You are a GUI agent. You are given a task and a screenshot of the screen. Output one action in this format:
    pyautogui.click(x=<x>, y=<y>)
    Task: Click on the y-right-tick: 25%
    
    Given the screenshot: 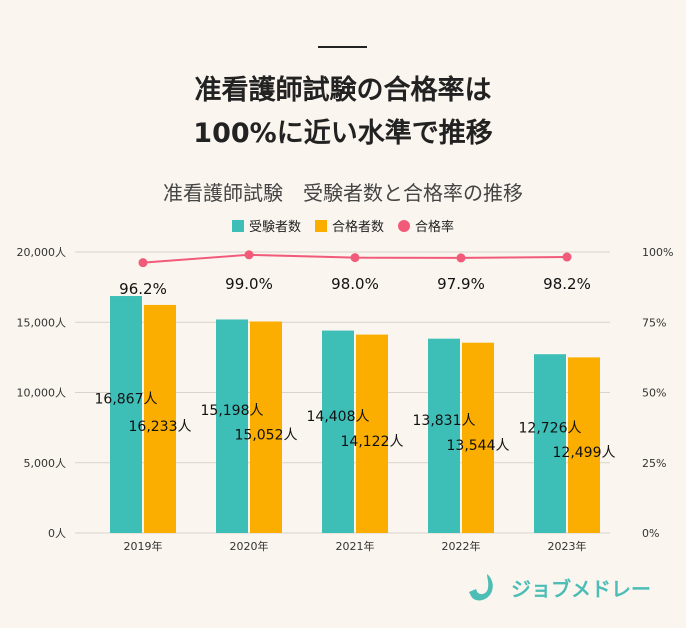 What is the action you would take?
    pyautogui.click(x=654, y=463)
    